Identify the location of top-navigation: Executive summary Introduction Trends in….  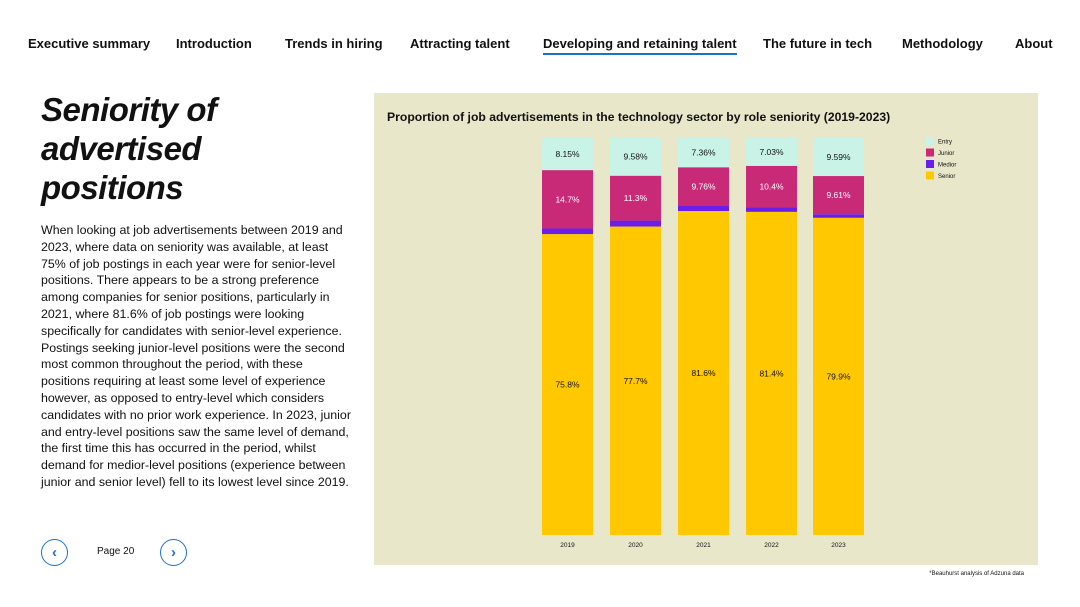
(540, 48).